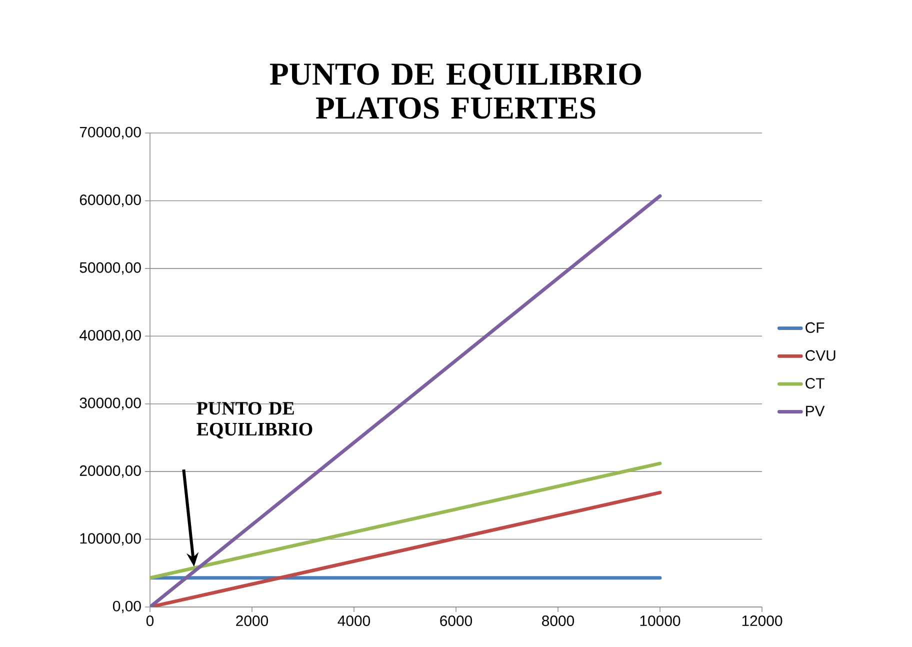 This screenshot has width=912, height=647. Describe the element at coordinates (821, 355) in the screenshot. I see `legend-label: CVU` at that location.